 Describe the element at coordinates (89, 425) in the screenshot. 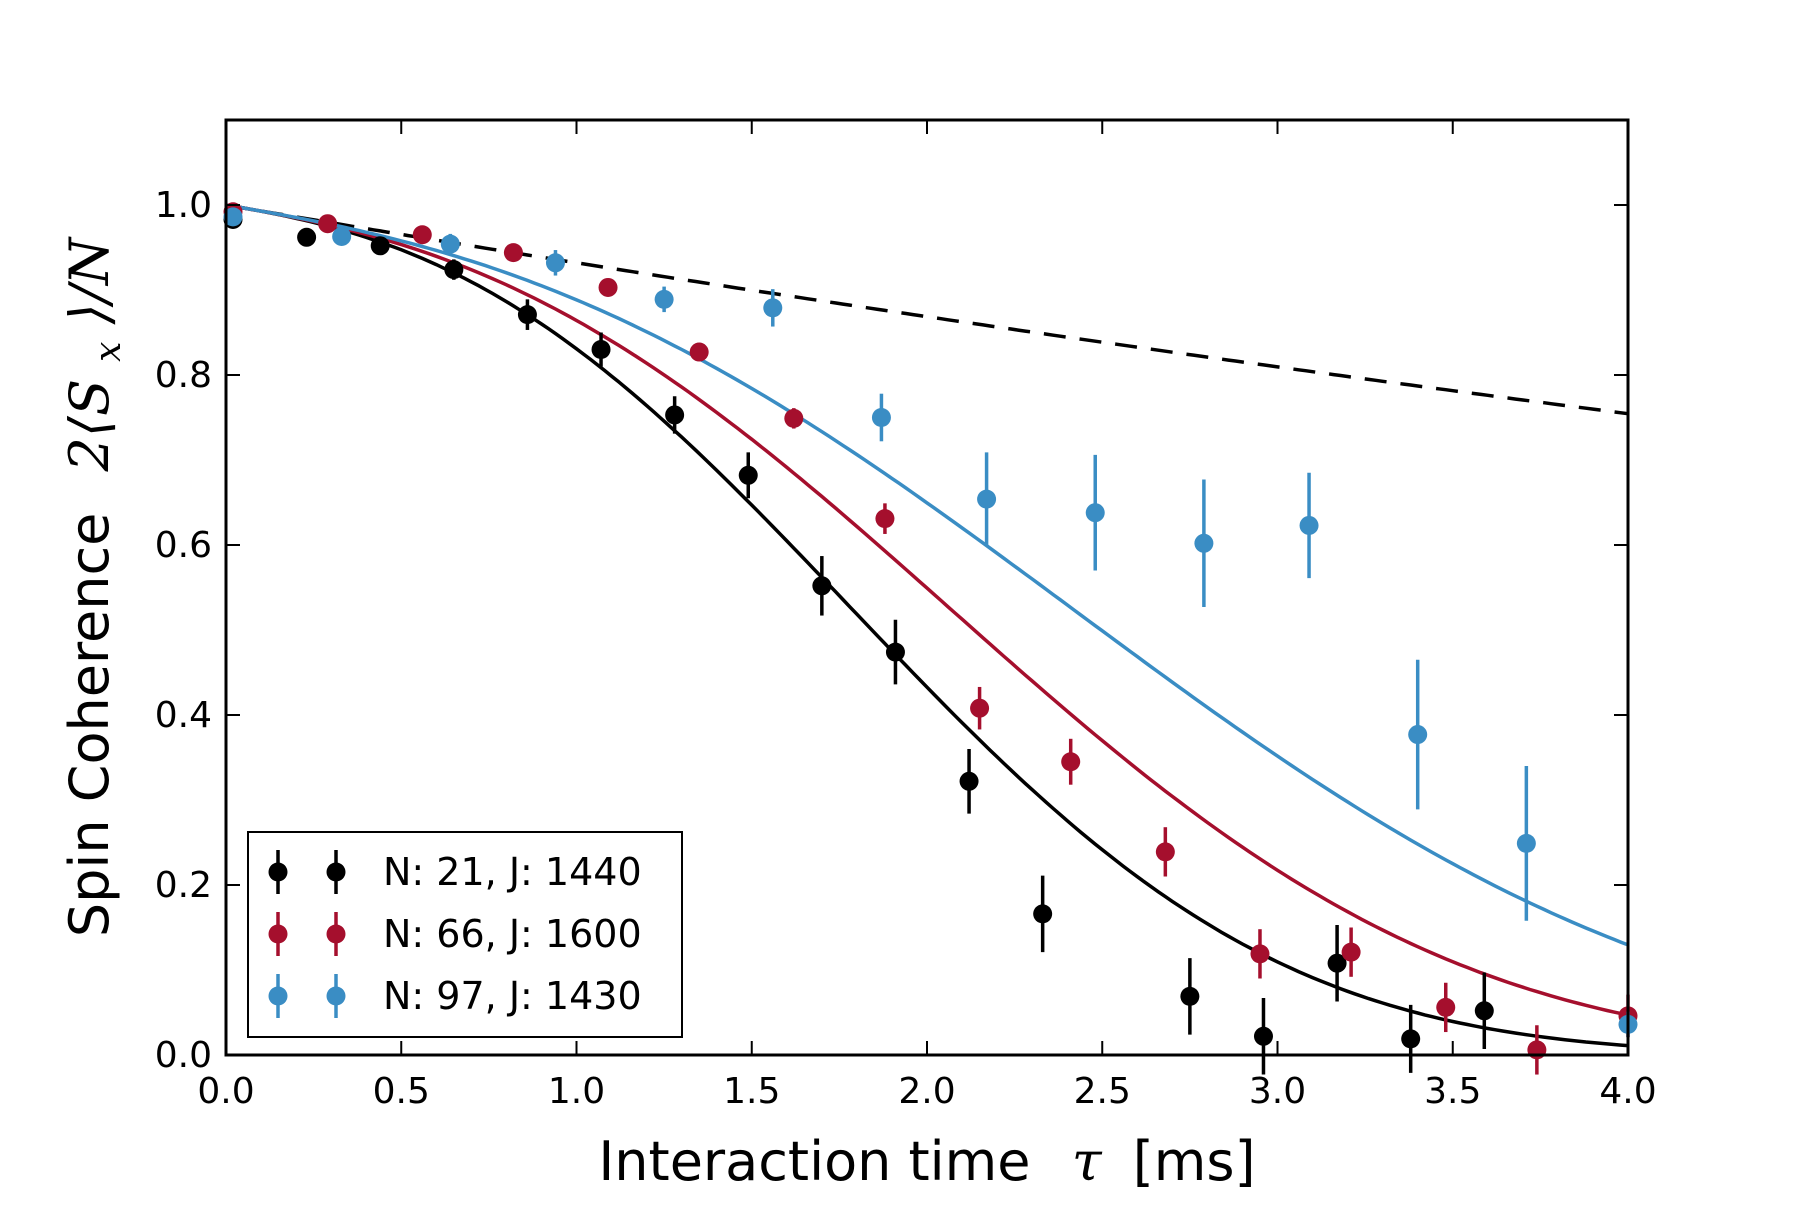

I see `y-axis-symbol: 2⟨S` at that location.